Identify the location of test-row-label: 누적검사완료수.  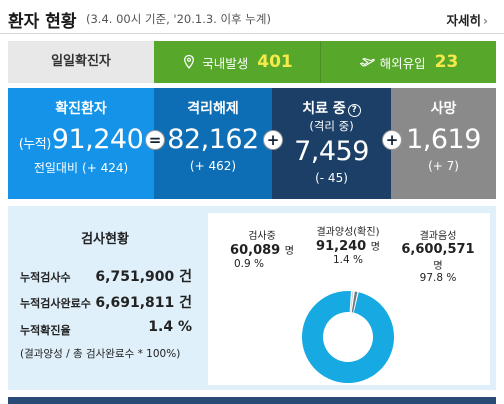
(55, 303).